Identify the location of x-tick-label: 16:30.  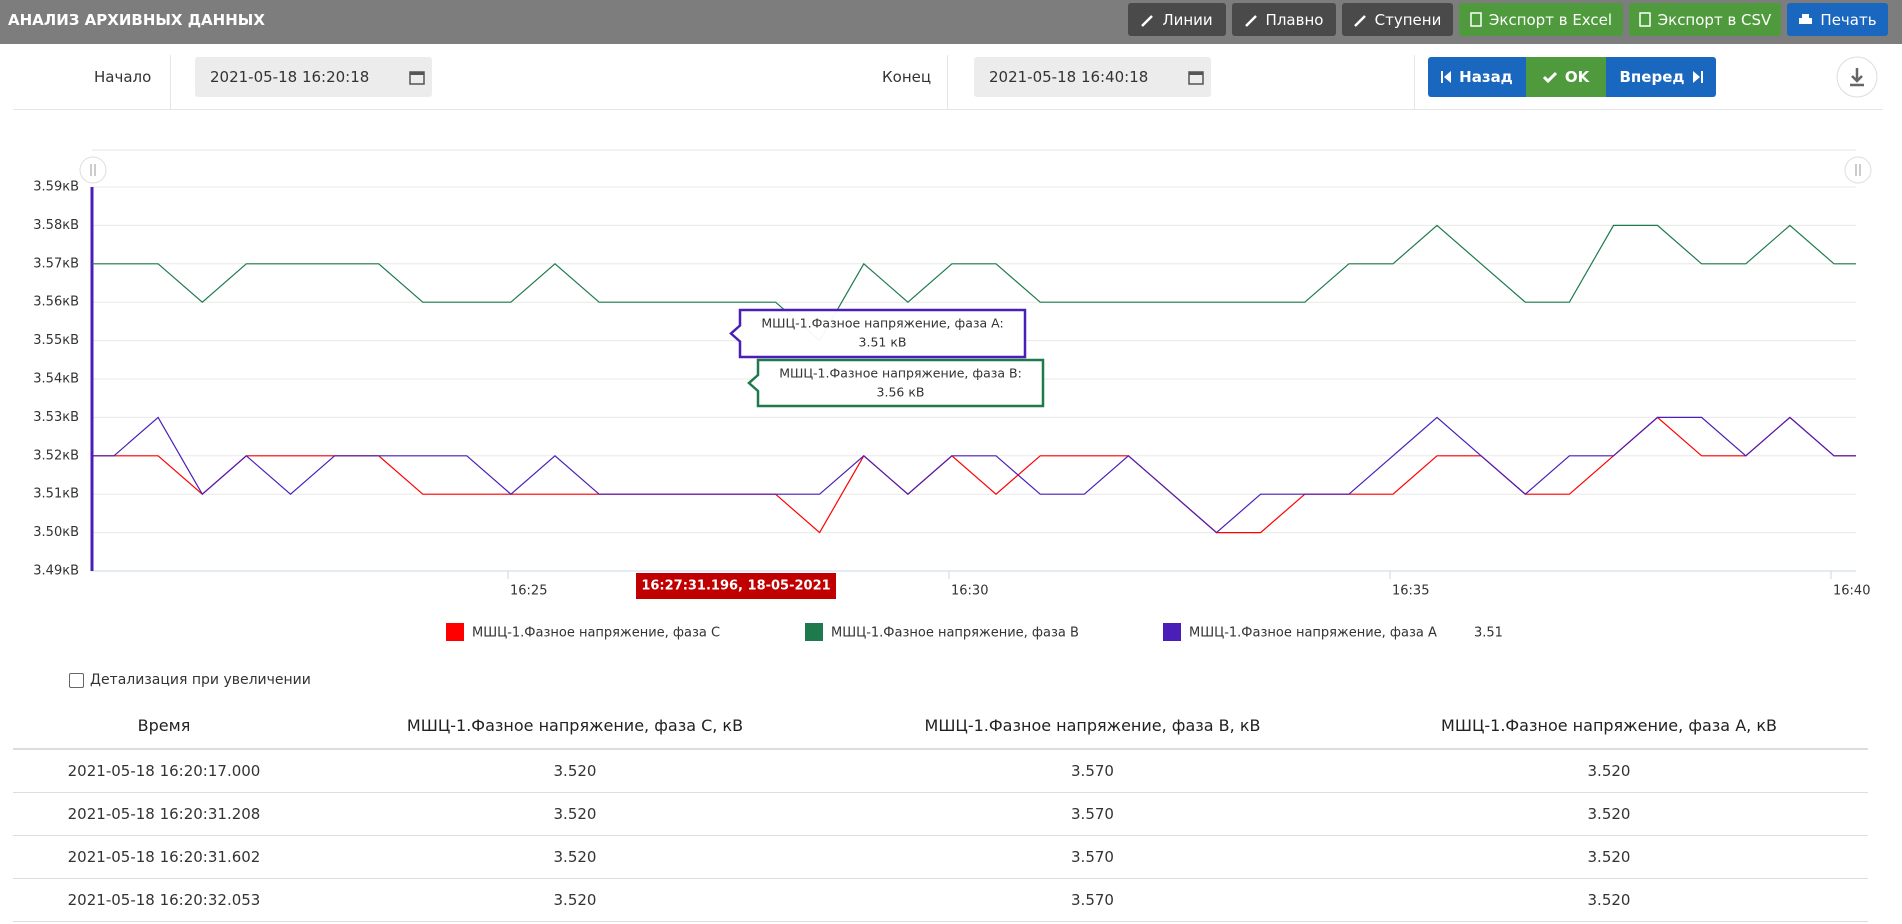
(969, 591).